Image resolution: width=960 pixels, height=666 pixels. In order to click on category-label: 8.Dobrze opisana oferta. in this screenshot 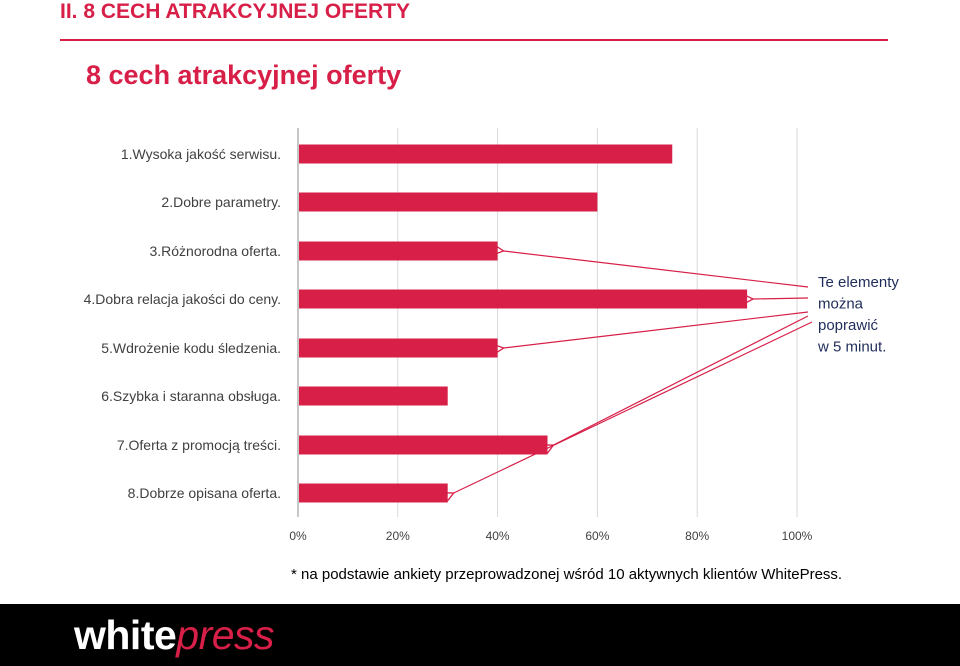, I will do `click(204, 493)`.